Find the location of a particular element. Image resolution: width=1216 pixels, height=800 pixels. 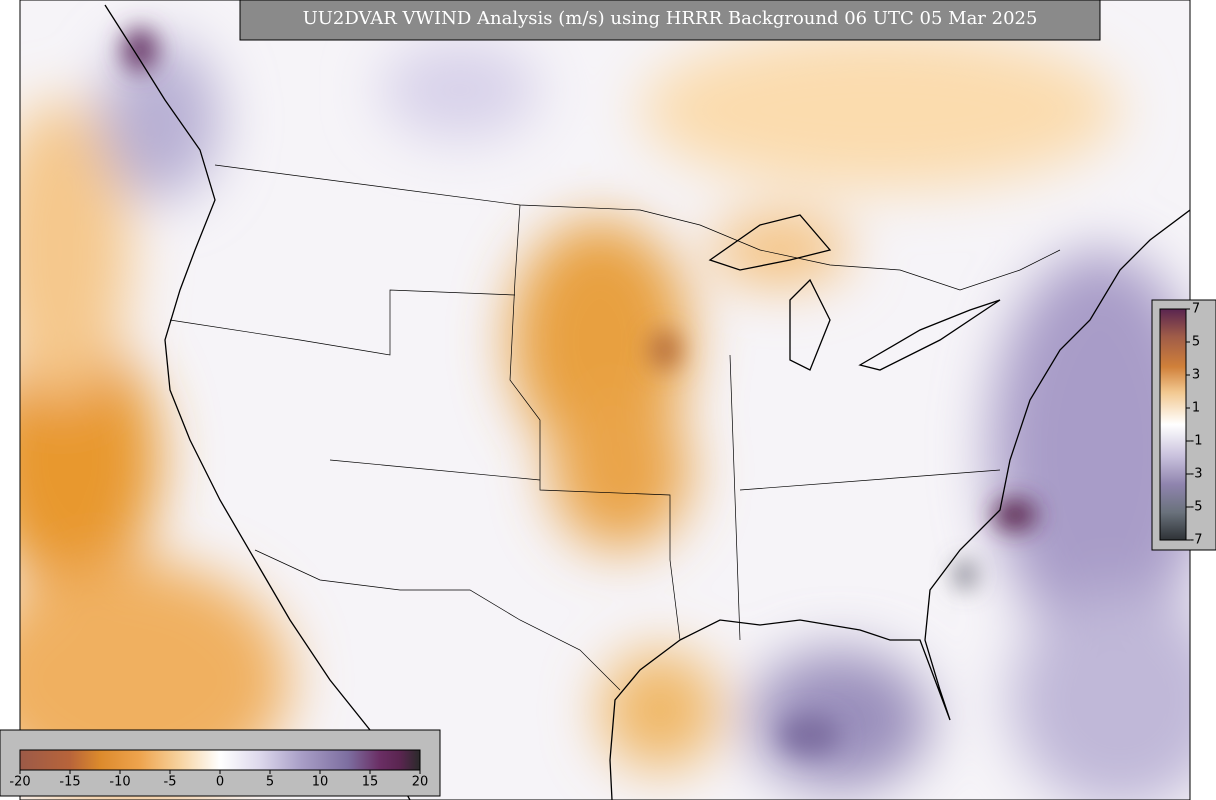

tick-label: 3 is located at coordinates (1196, 375).